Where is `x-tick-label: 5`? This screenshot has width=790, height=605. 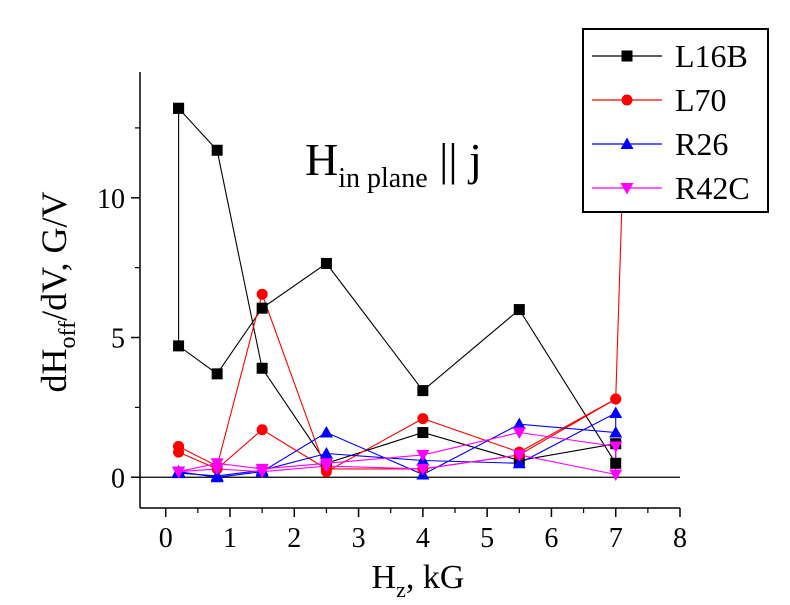 x-tick-label: 5 is located at coordinates (487, 538).